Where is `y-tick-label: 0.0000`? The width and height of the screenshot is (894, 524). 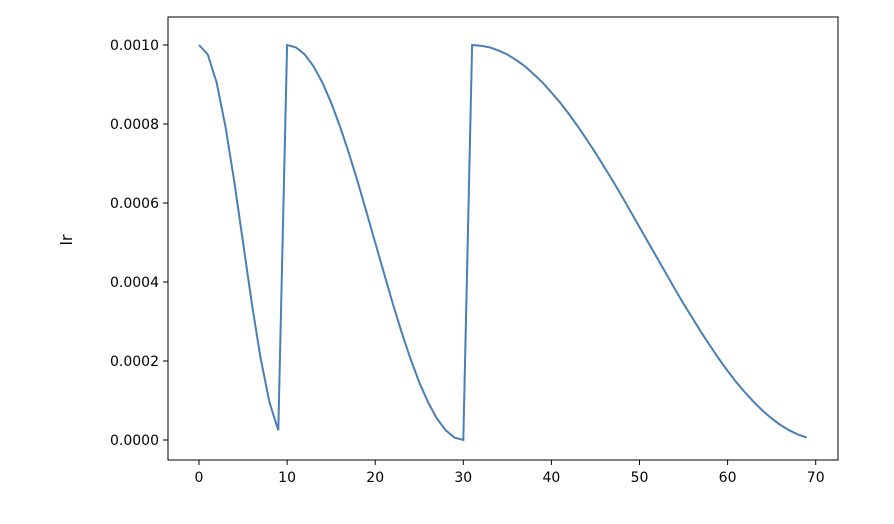 y-tick-label: 0.0000 is located at coordinates (134, 441).